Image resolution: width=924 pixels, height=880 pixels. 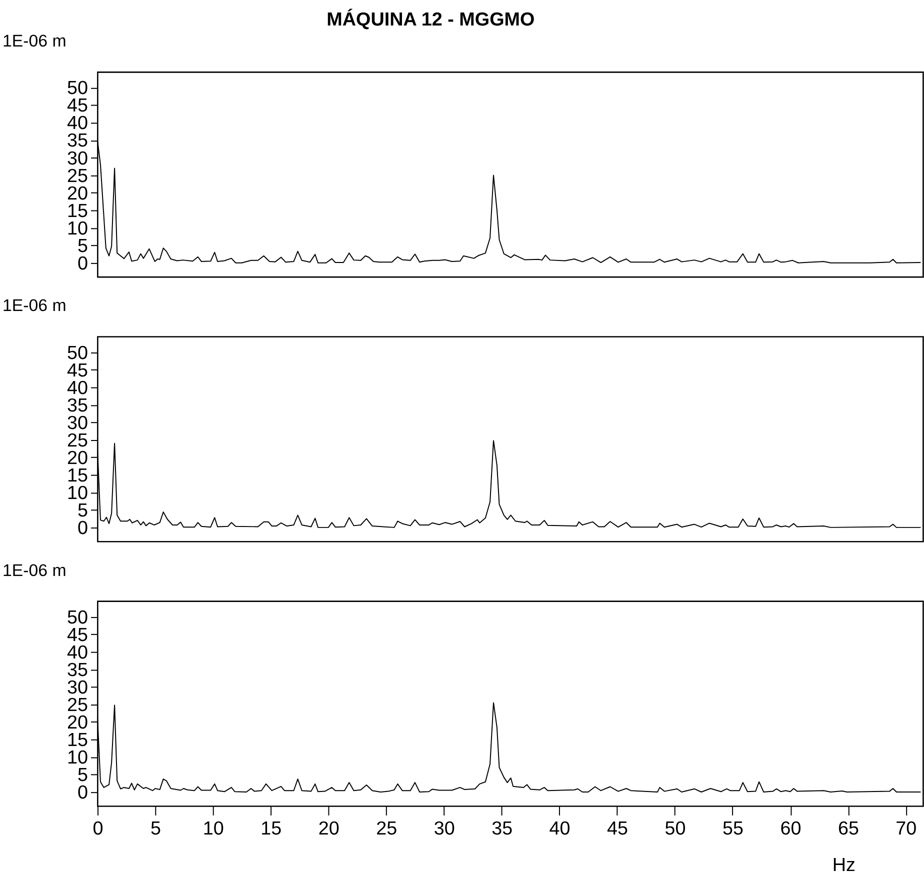 What do you see at coordinates (733, 829) in the screenshot?
I see `x-tick-label: 55` at bounding box center [733, 829].